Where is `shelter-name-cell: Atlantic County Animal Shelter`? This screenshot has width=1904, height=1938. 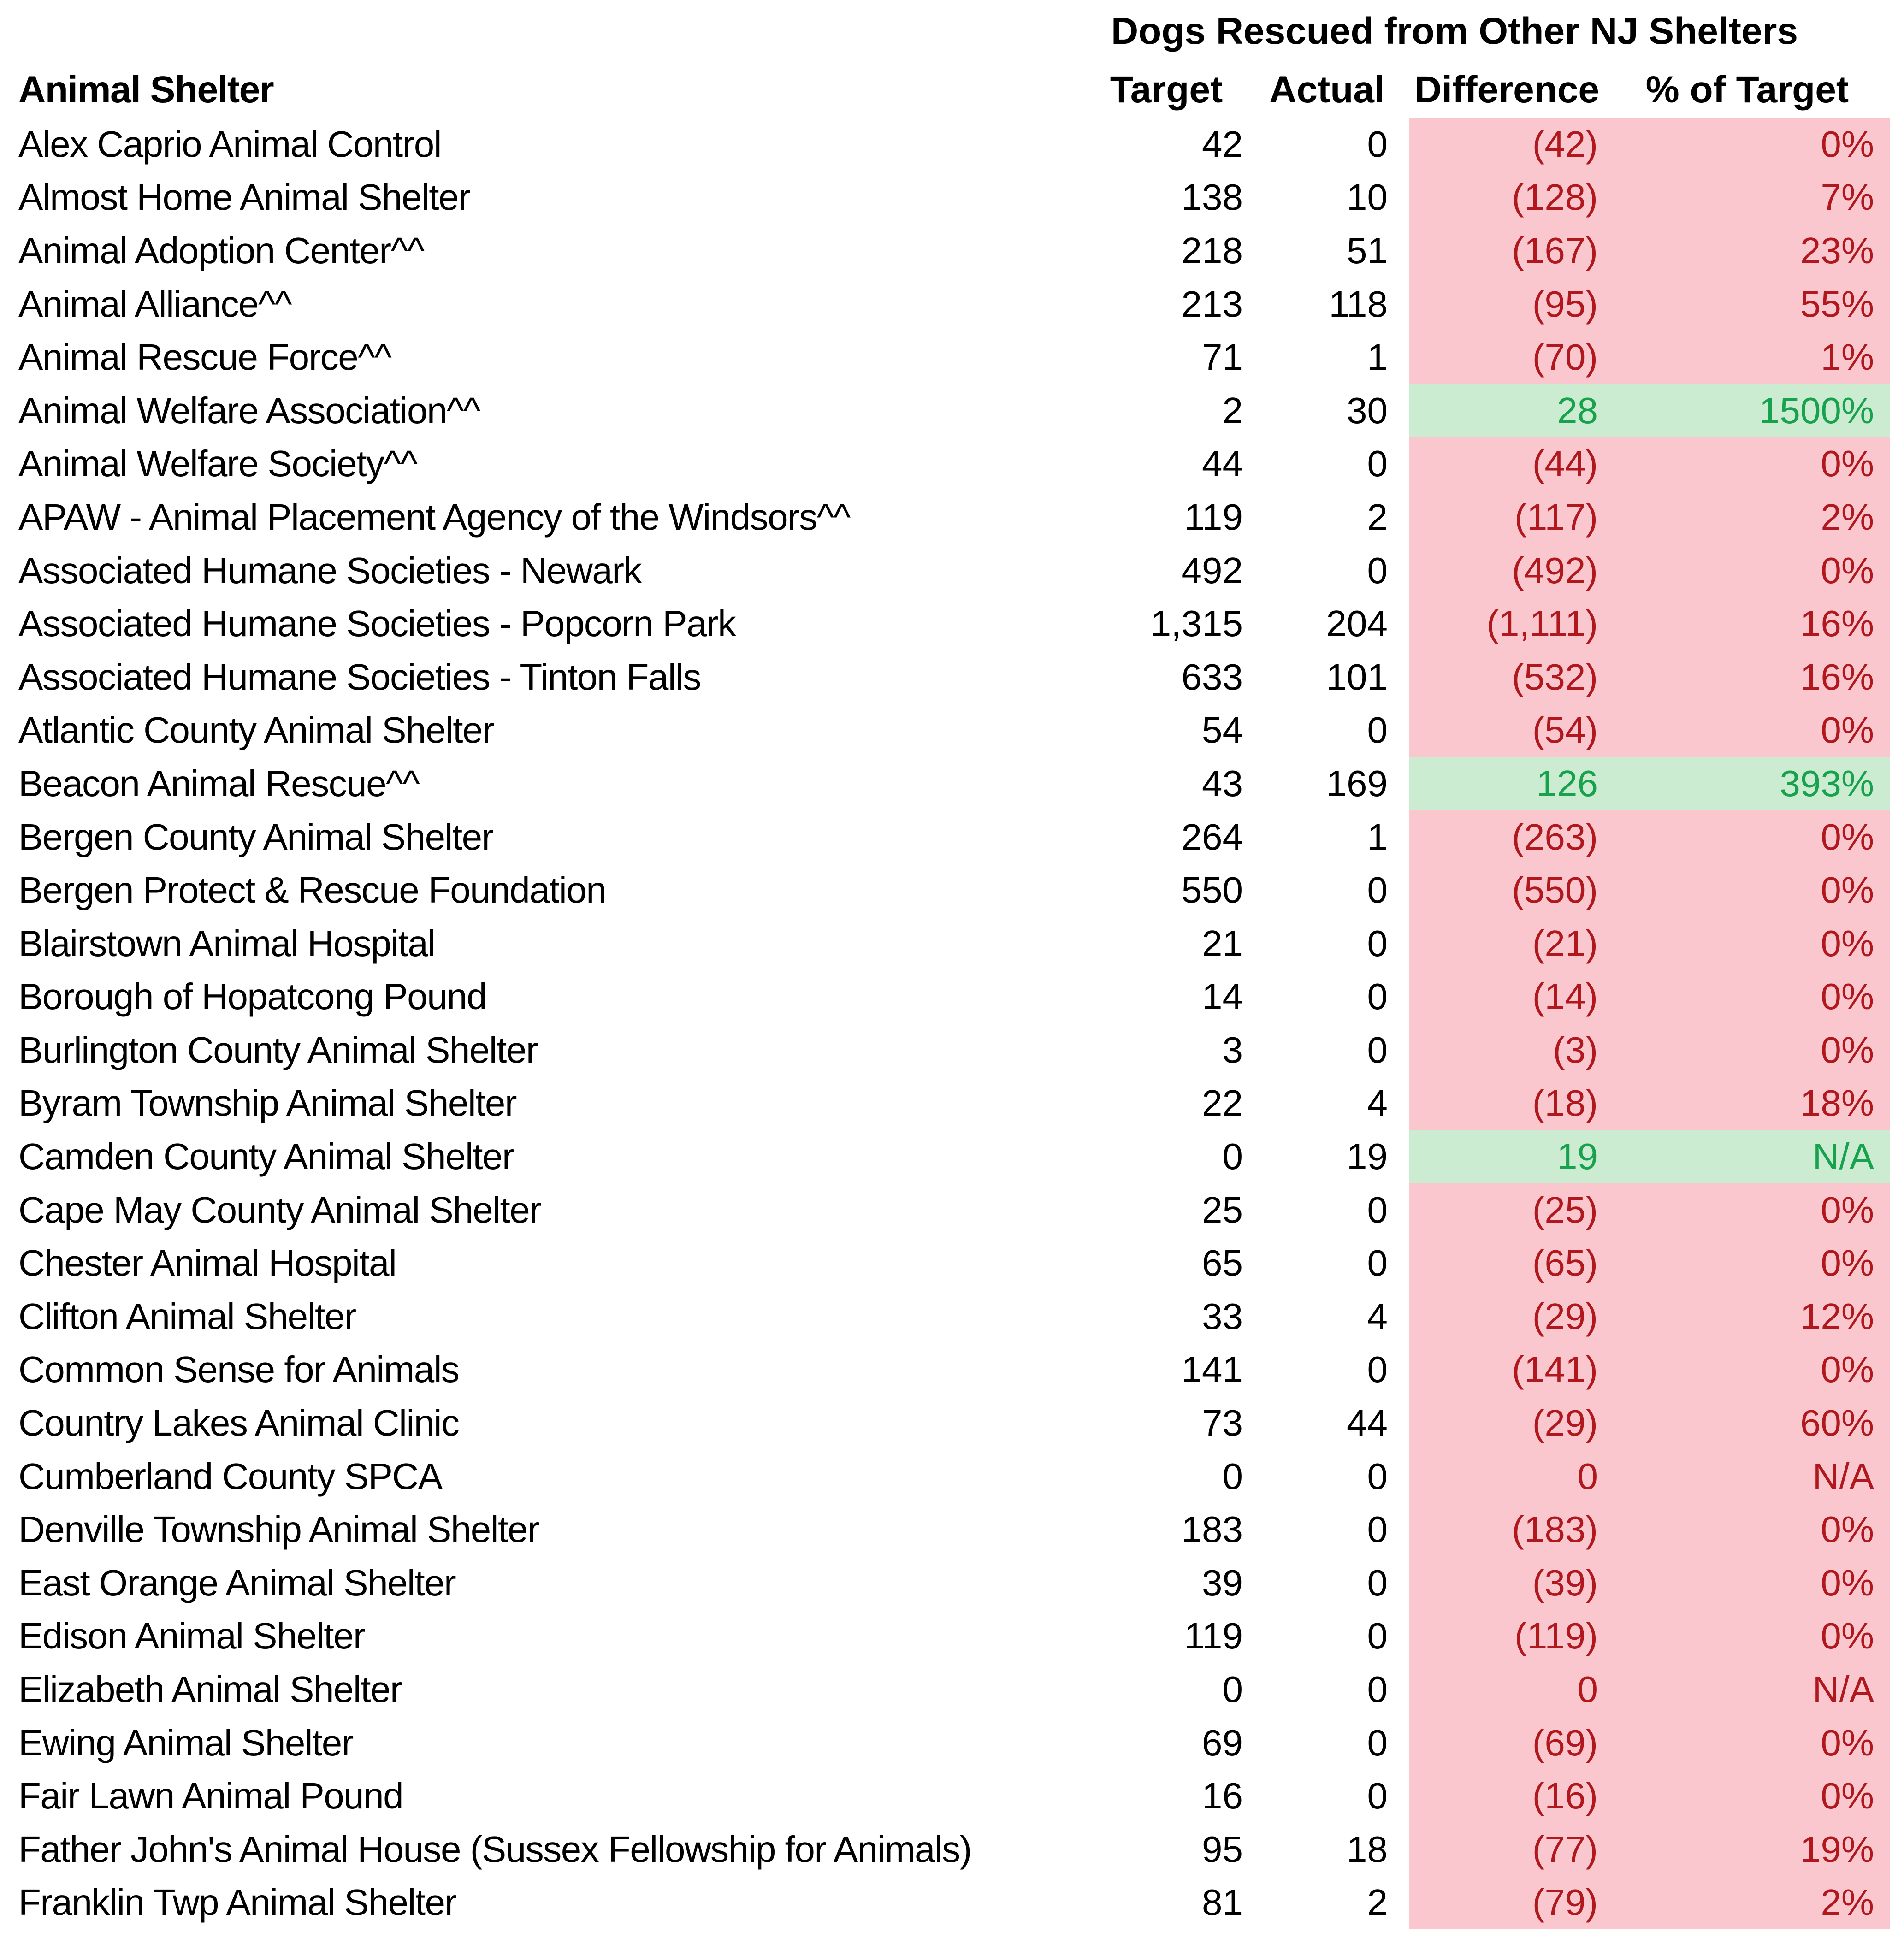
shelter-name-cell: Atlantic County Animal Shelter is located at coordinates (256, 730).